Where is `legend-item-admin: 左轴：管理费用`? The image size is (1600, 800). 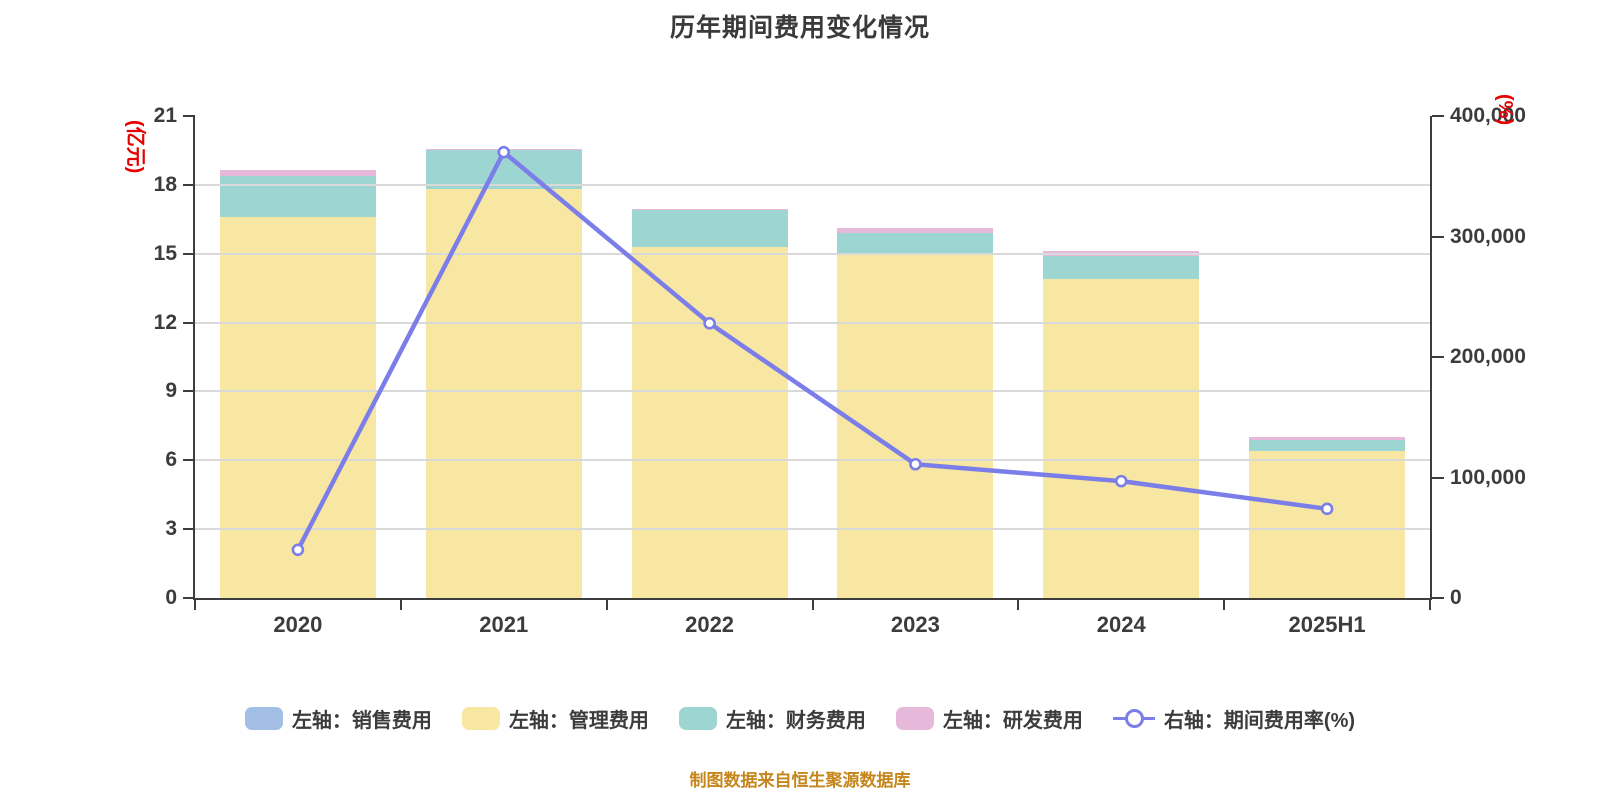 legend-item-admin: 左轴：管理费用 is located at coordinates (555, 718).